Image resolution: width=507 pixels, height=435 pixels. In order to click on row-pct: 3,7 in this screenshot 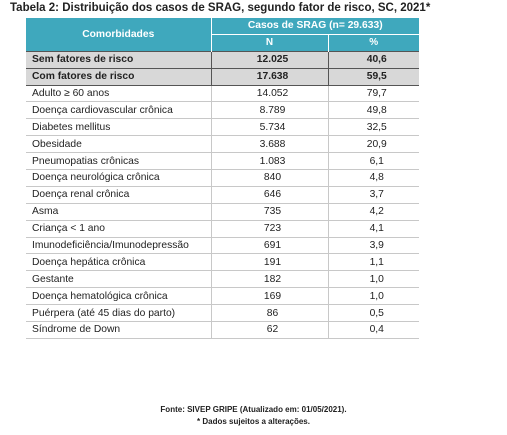, I will do `click(373, 195)`.